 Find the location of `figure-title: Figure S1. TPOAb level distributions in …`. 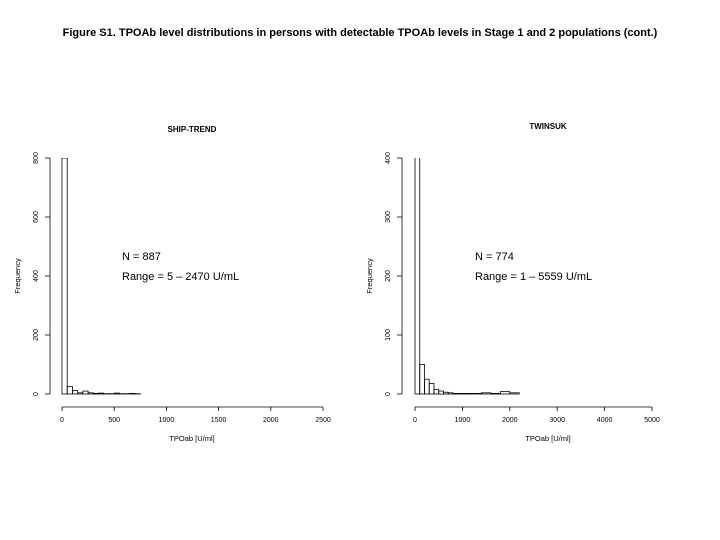

figure-title: Figure S1. TPOAb level distributions in … is located at coordinates (360, 33).